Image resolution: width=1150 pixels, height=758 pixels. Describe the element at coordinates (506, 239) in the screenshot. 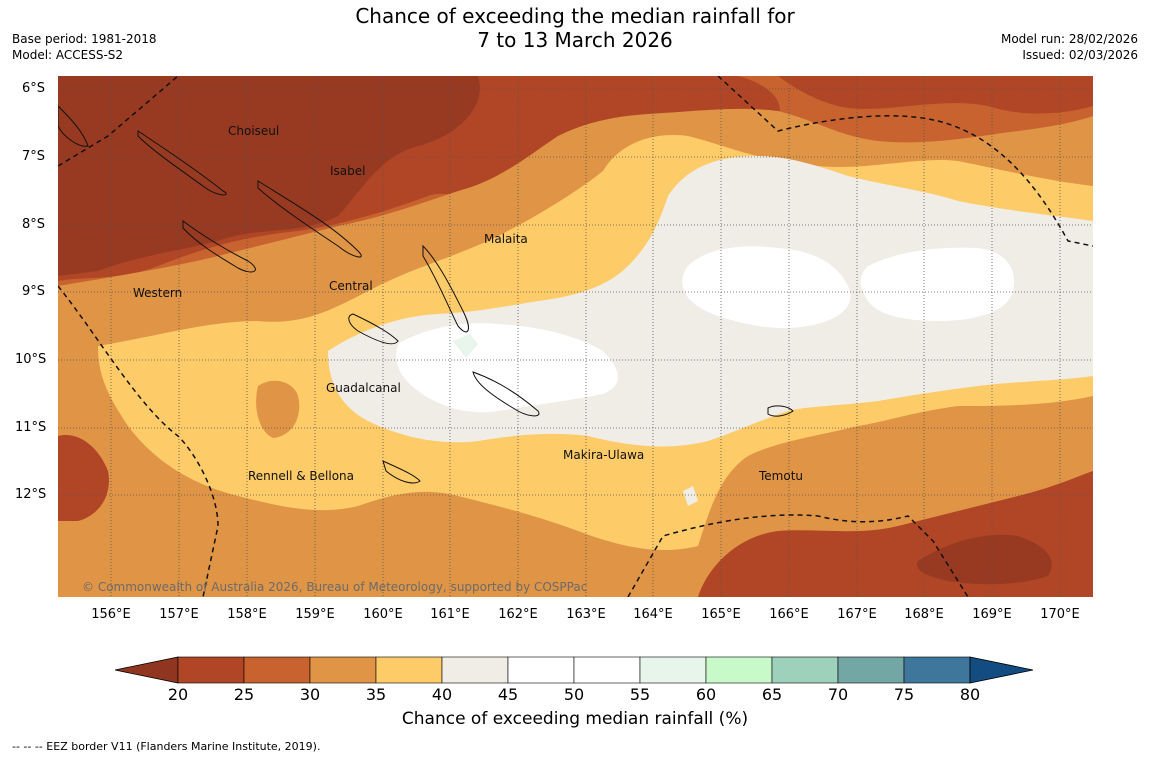

I see `label-malaita: Malaita` at that location.